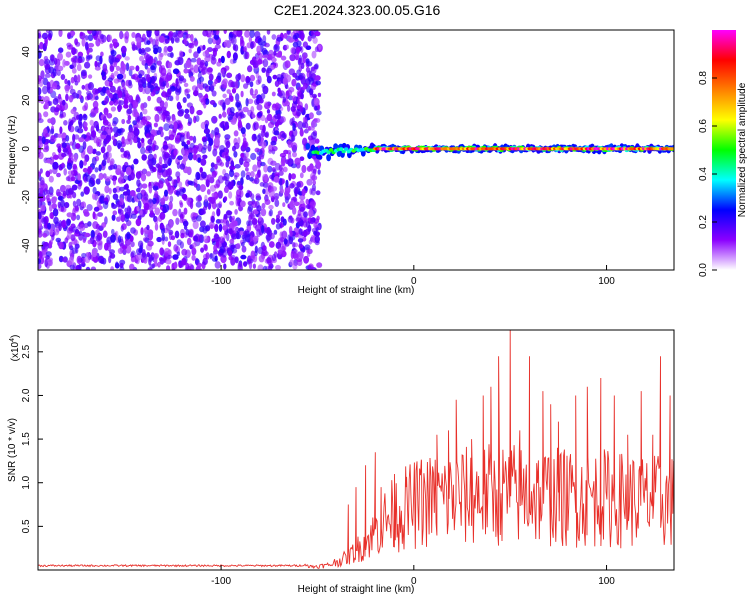 The width and height of the screenshot is (750, 600). I want to click on colorbar-tick-label: 0.2, so click(703, 222).